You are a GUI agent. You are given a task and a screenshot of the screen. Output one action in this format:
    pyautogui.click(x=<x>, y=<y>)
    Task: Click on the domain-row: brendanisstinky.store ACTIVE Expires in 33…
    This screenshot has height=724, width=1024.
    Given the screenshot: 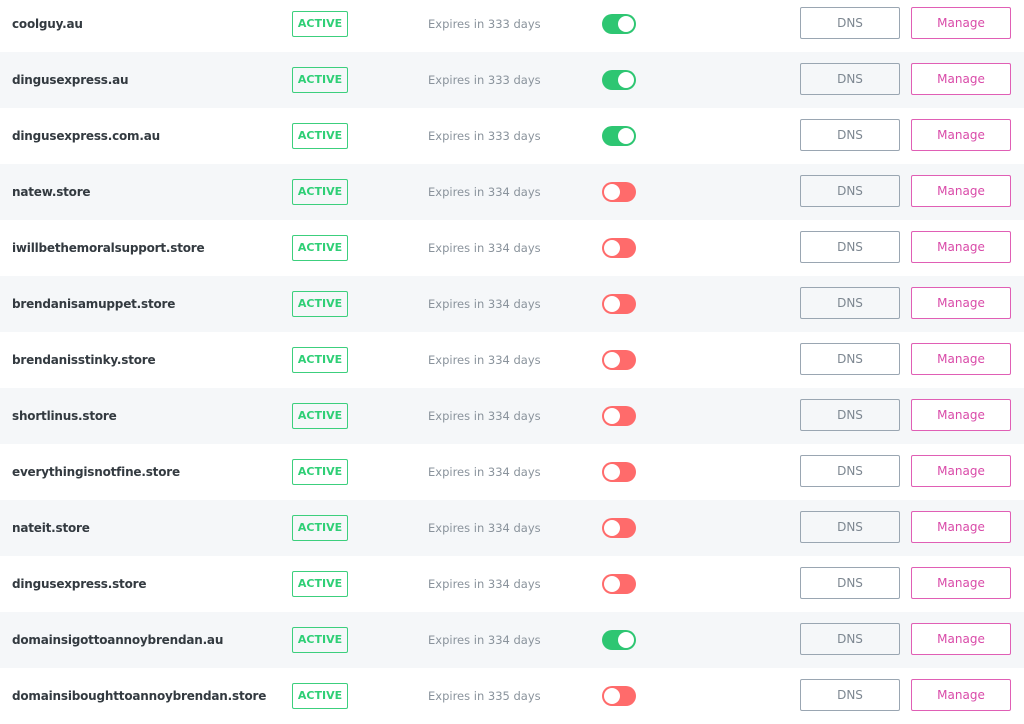 What is the action you would take?
    pyautogui.click(x=512, y=360)
    